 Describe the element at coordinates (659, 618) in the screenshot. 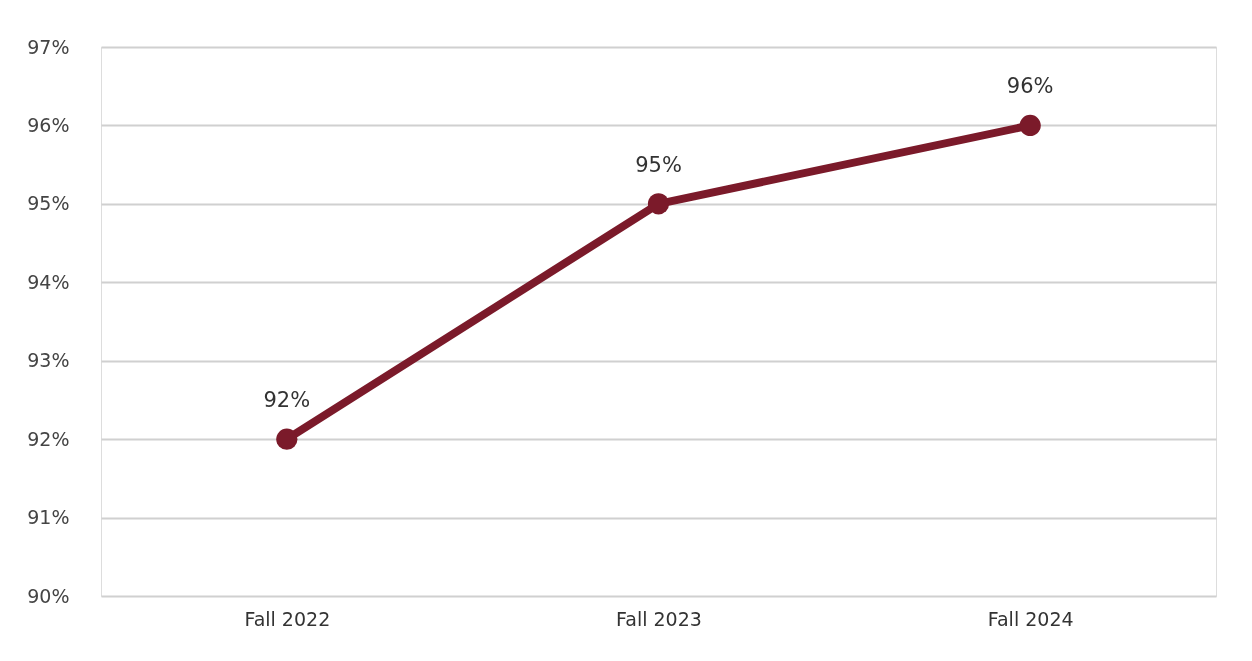

I see `x-tick-label: Fall 2023` at that location.